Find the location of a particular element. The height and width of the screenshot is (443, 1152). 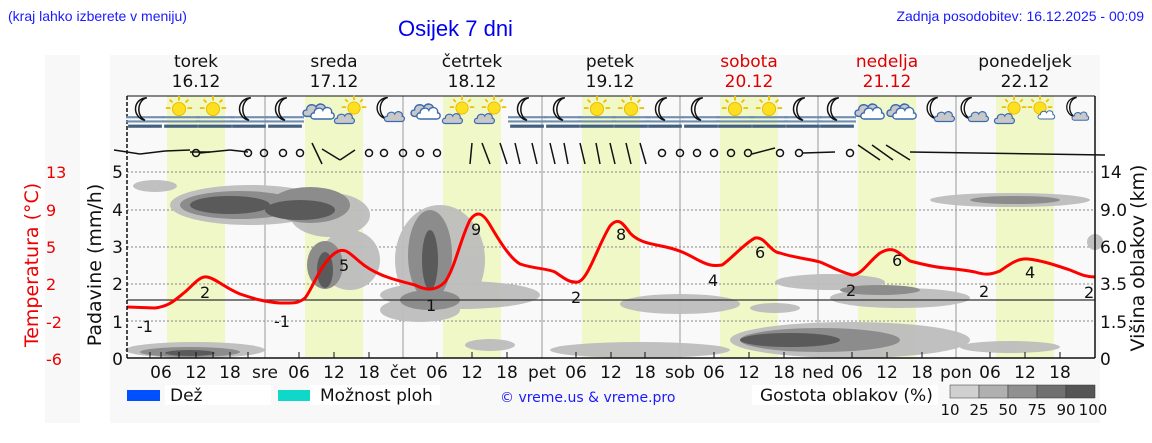

day-date: 19.12 is located at coordinates (610, 82).